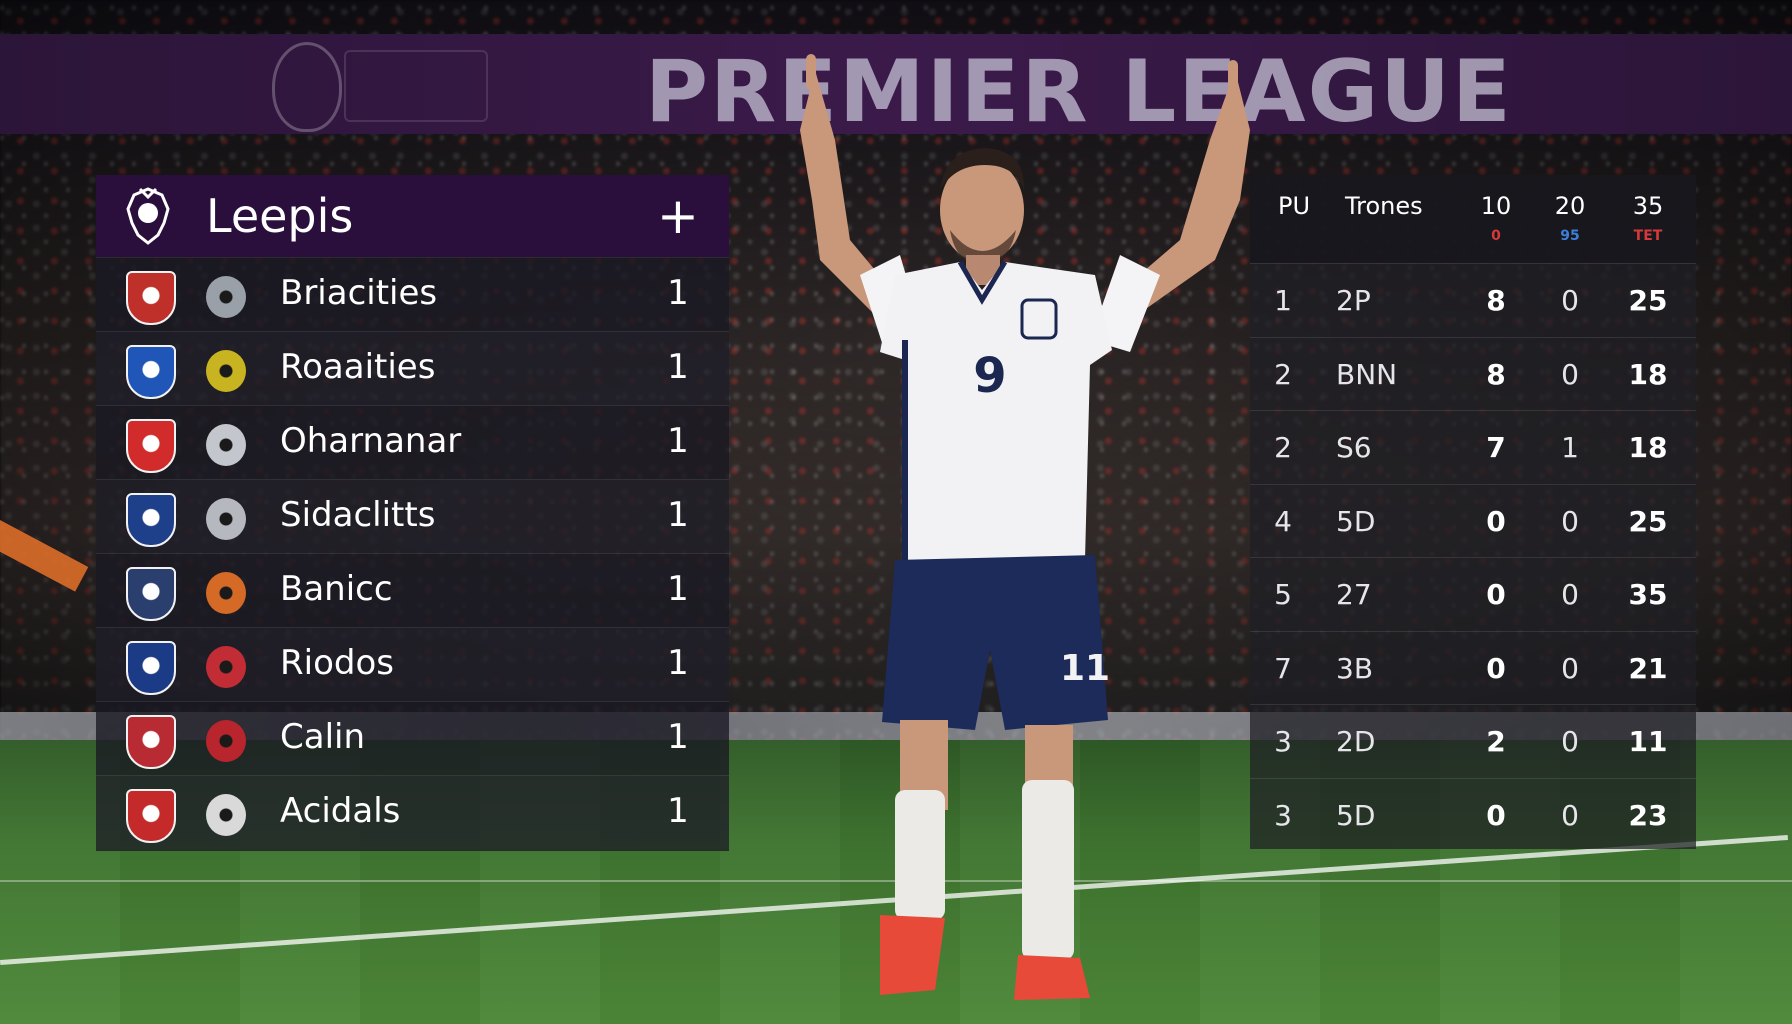 The width and height of the screenshot is (1792, 1024). What do you see at coordinates (1294, 206) in the screenshot?
I see `header-pos: PU` at bounding box center [1294, 206].